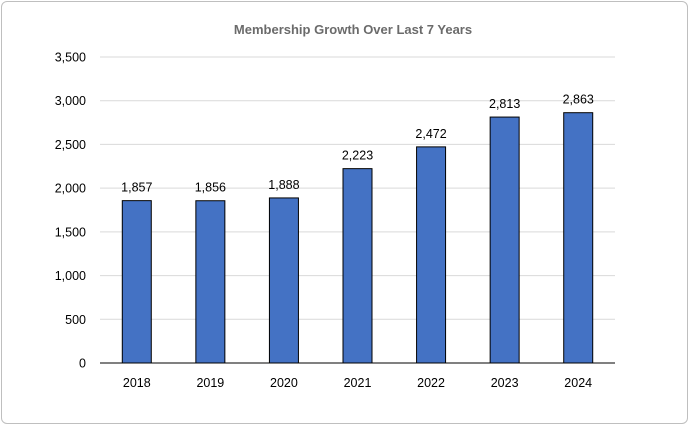 The image size is (691, 427). I want to click on bar-2019, so click(210, 282).